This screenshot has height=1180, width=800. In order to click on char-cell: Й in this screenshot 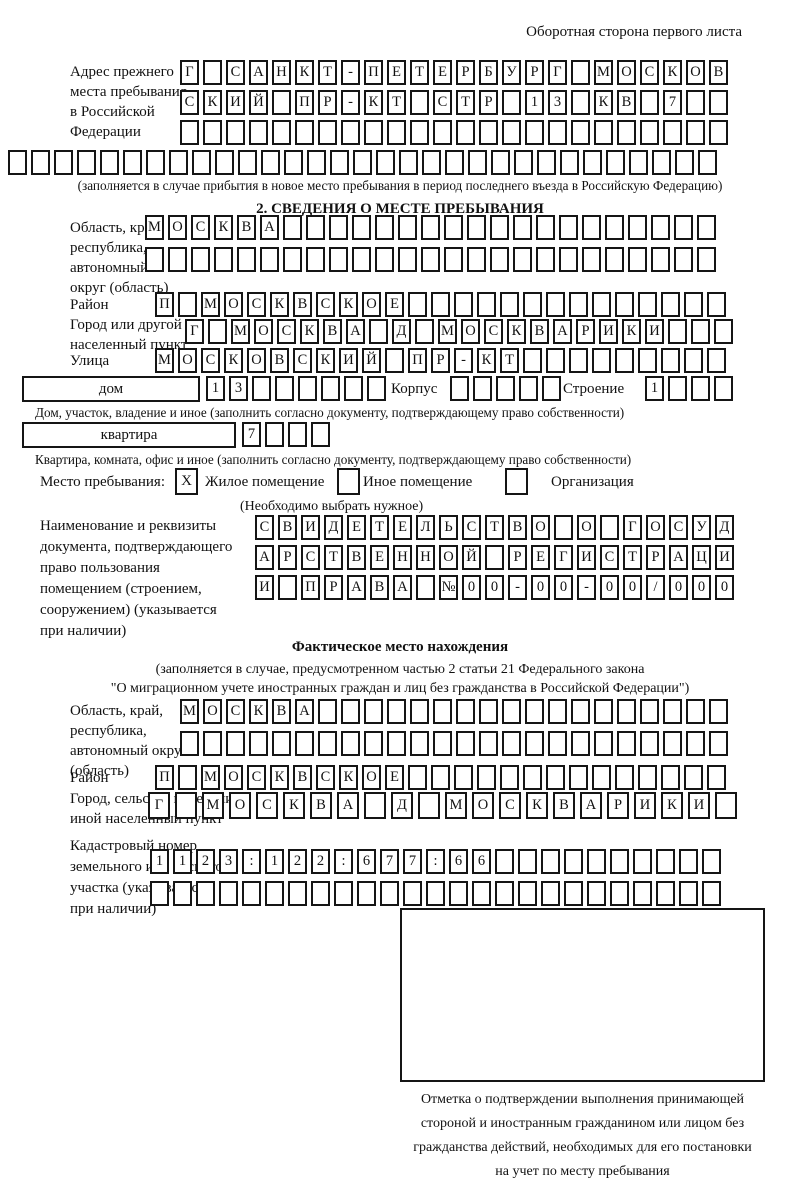, I will do `click(371, 360)`.